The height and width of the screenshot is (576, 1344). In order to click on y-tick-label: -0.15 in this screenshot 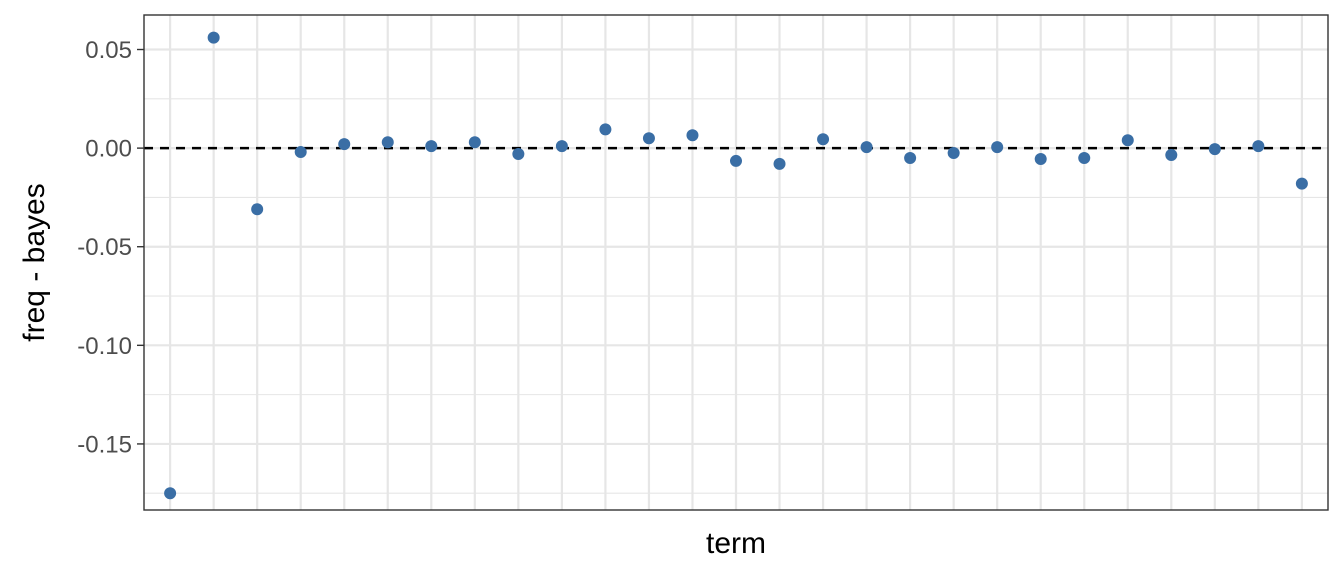, I will do `click(104, 444)`.